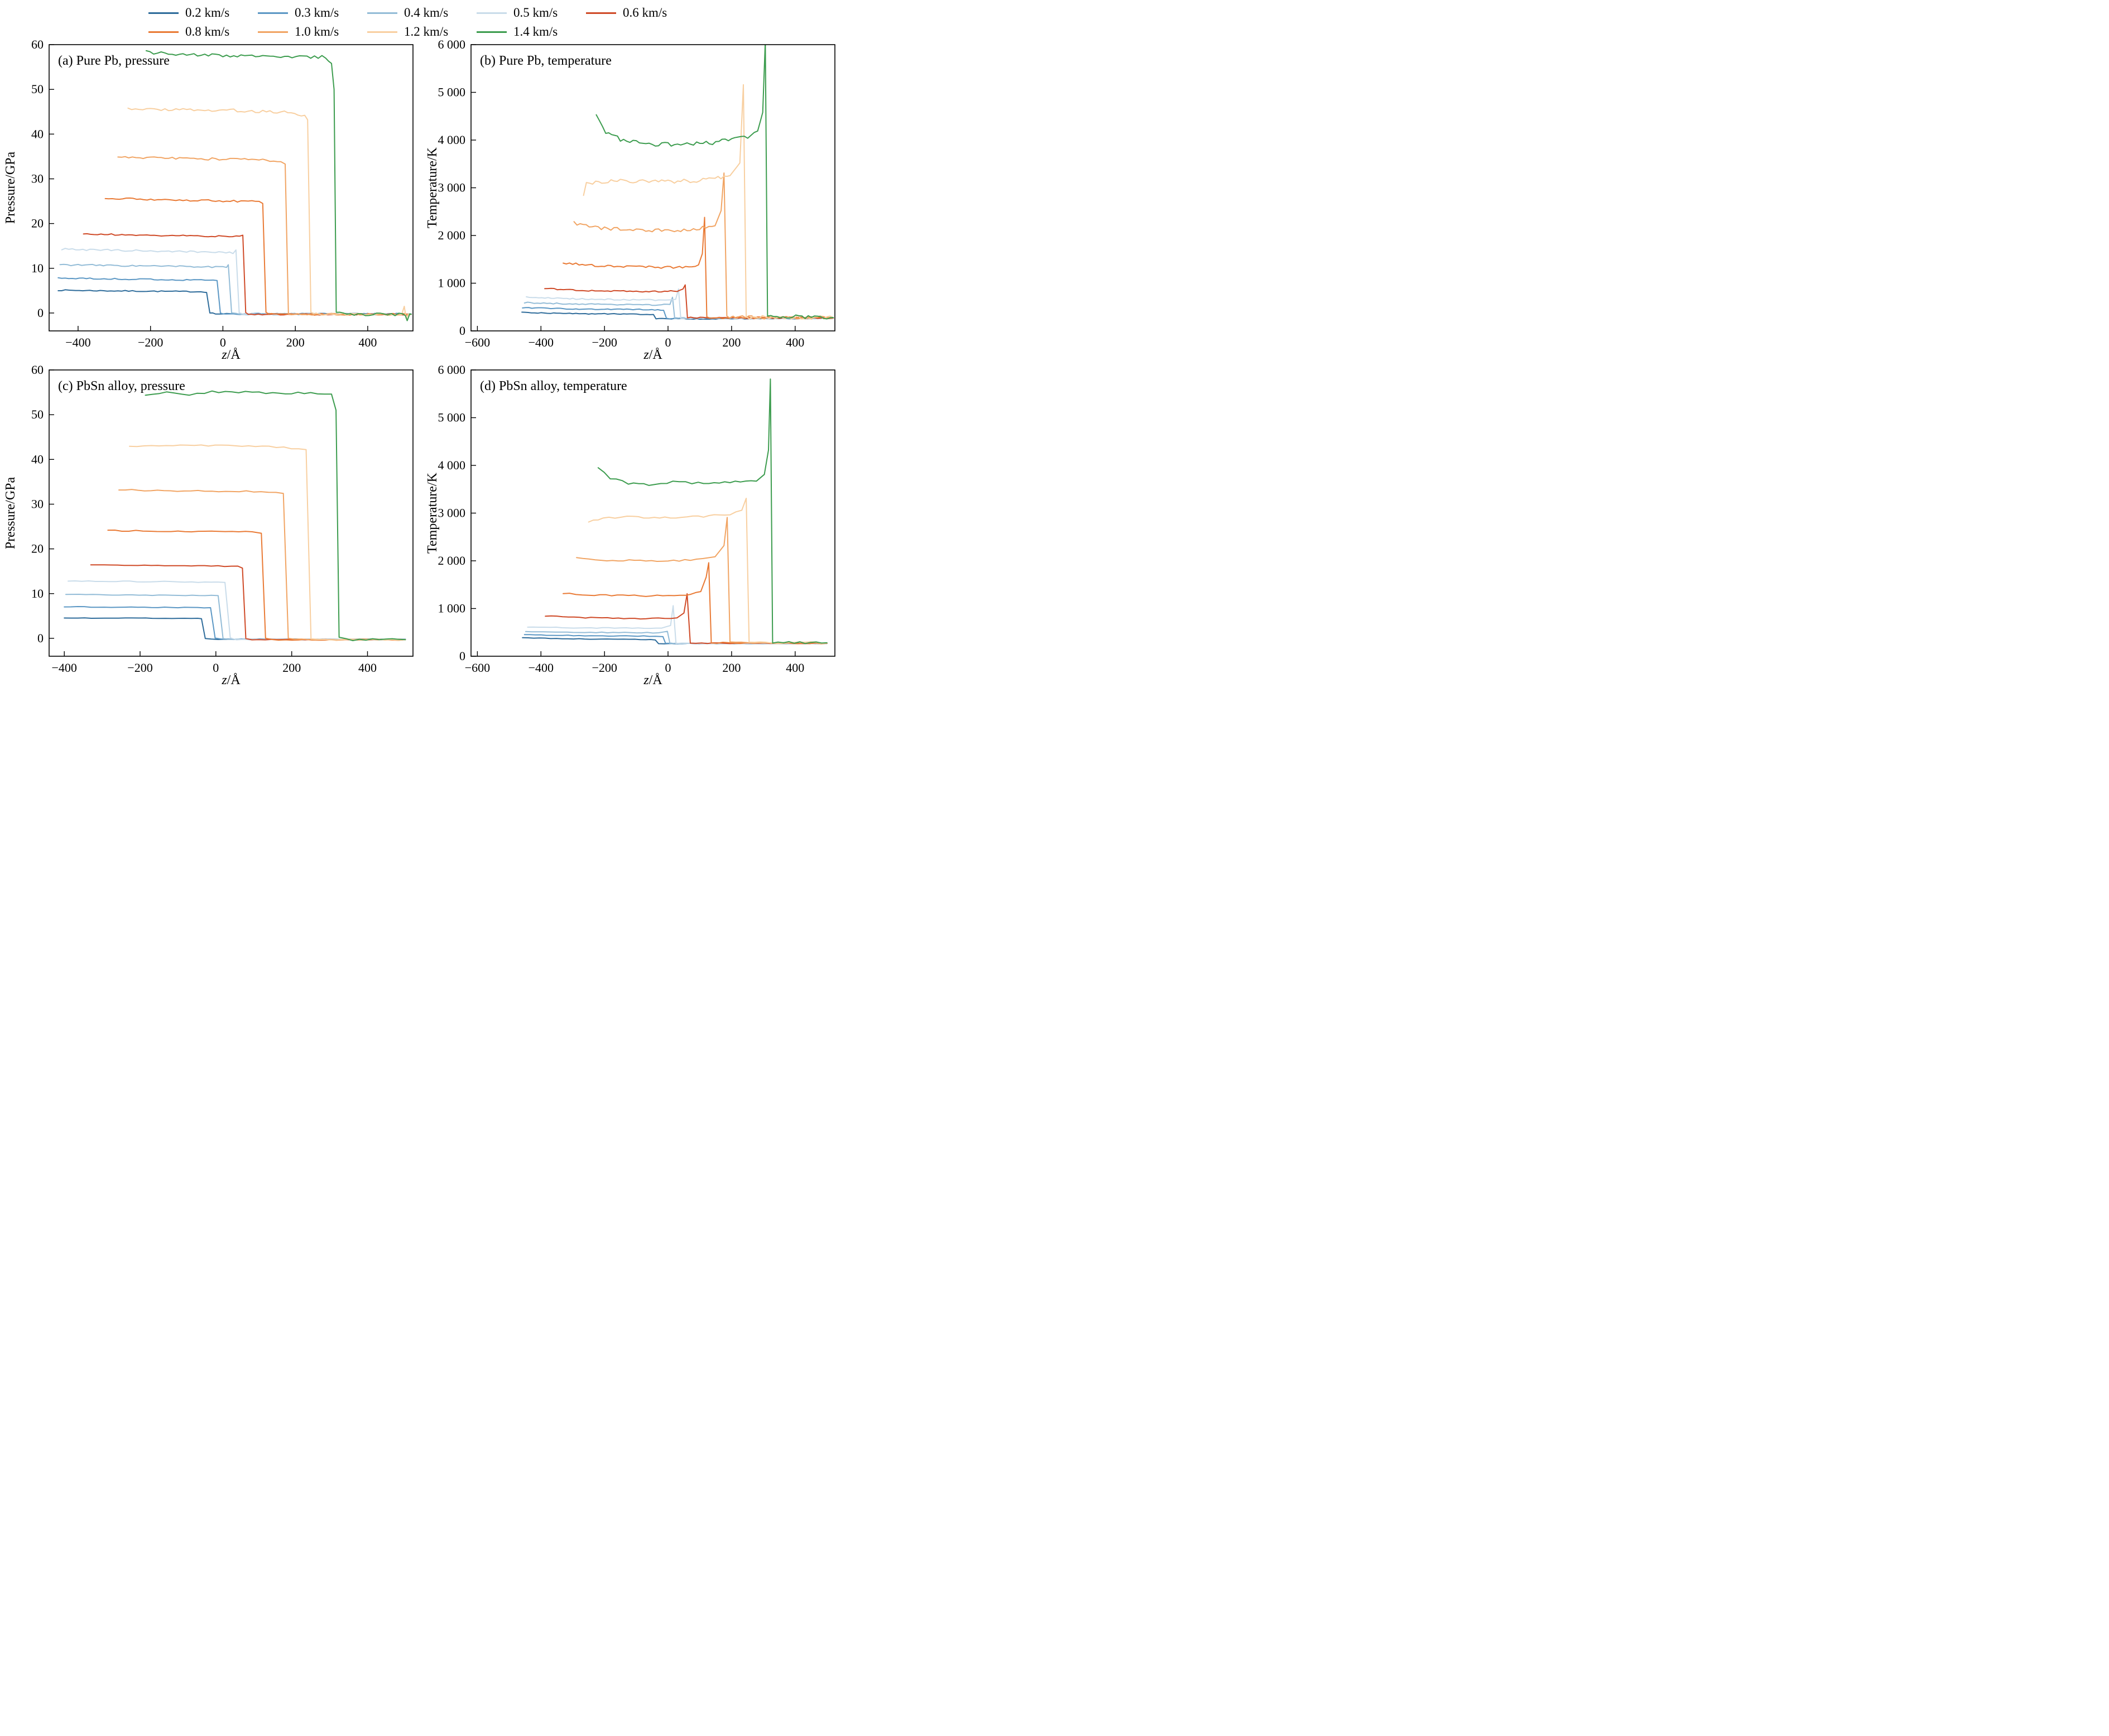 The height and width of the screenshot is (1736, 2109). I want to click on legend-item: 0.5 km/s, so click(531, 12).